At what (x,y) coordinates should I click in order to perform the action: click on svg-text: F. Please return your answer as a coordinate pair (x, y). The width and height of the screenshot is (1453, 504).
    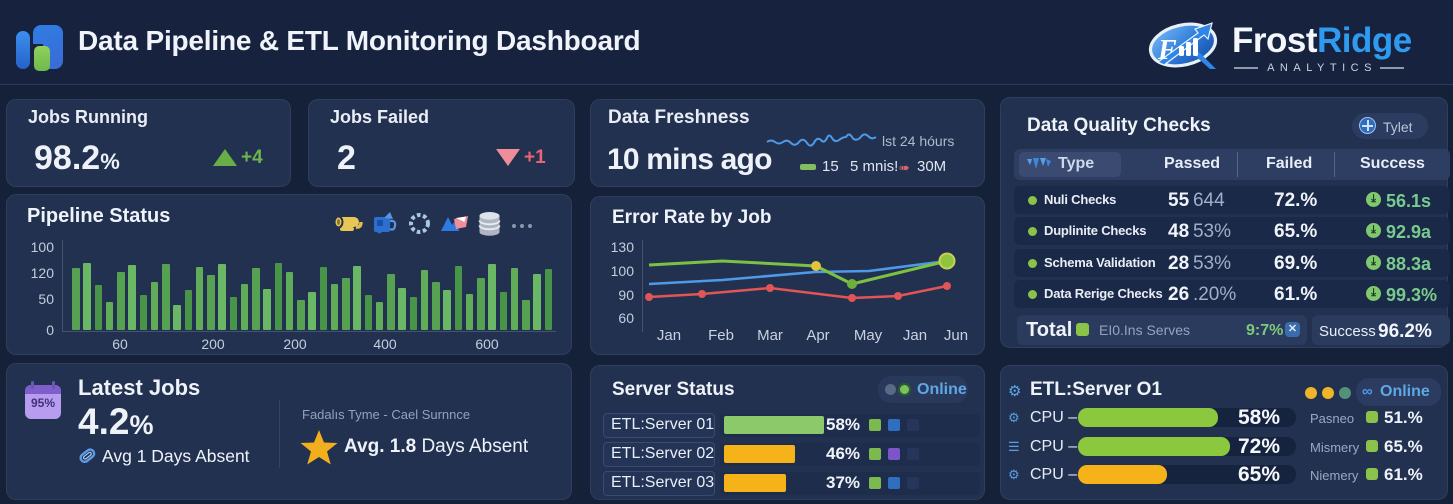
    Looking at the image, I should click on (1167, 50).